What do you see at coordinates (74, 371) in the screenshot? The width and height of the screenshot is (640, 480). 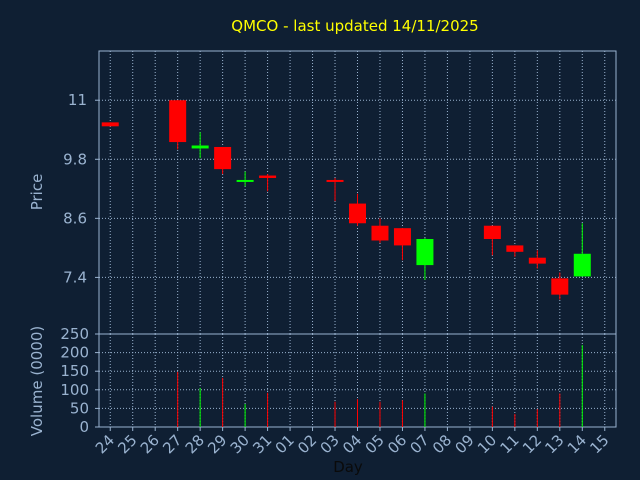 I see `volume-tick-label: 150` at bounding box center [74, 371].